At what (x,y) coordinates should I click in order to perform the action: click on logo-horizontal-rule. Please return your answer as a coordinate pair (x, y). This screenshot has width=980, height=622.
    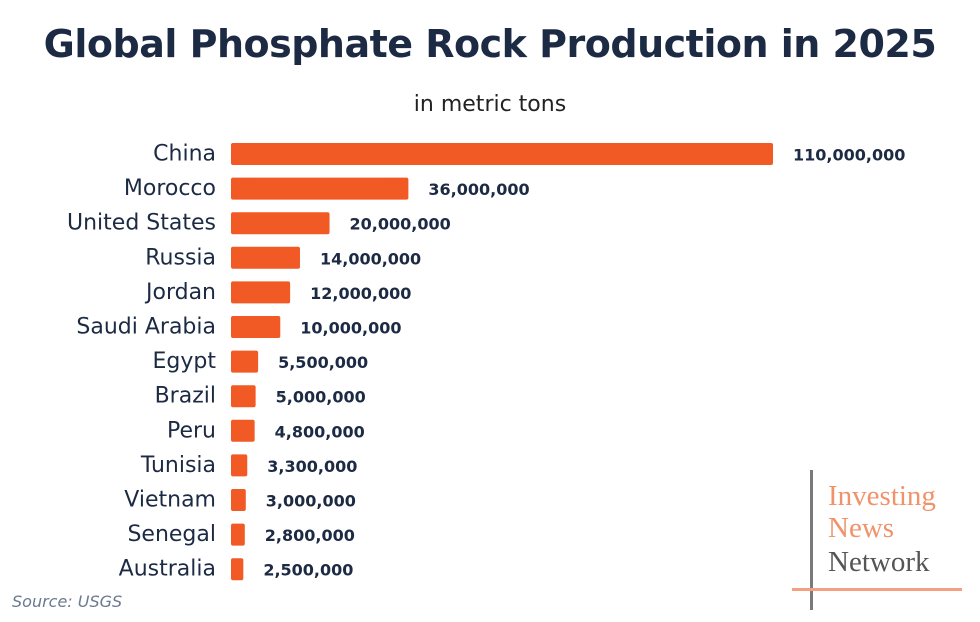
    Looking at the image, I should click on (877, 589).